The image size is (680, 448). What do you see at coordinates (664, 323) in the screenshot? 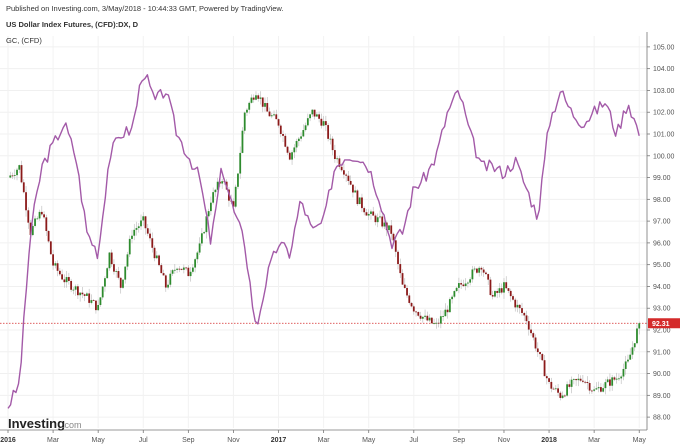
I see `last-price-tag: 92.31` at bounding box center [664, 323].